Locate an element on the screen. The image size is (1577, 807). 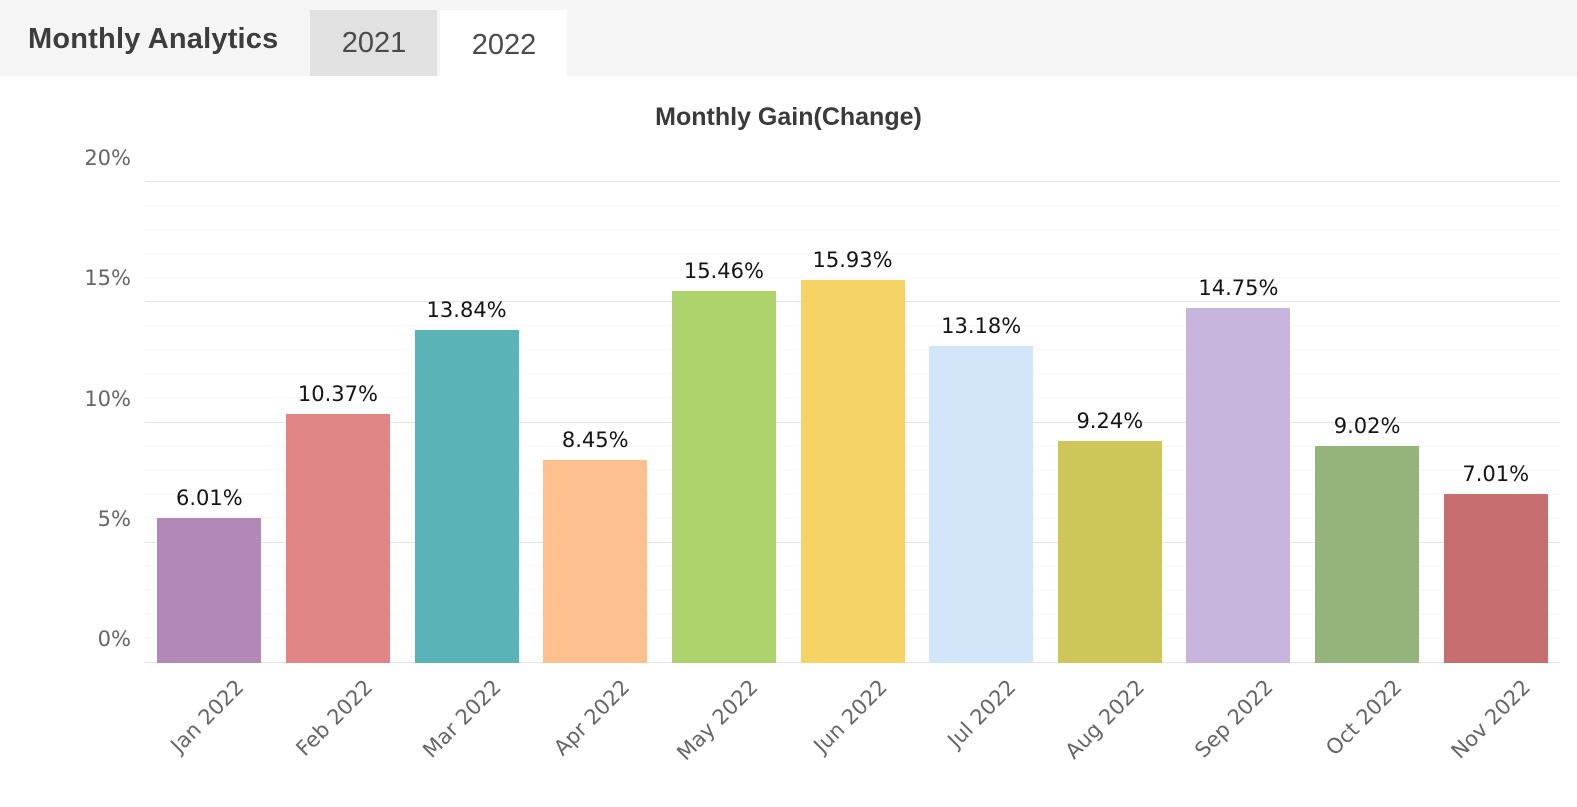
bar-column: 15.46% is located at coordinates (724, 422).